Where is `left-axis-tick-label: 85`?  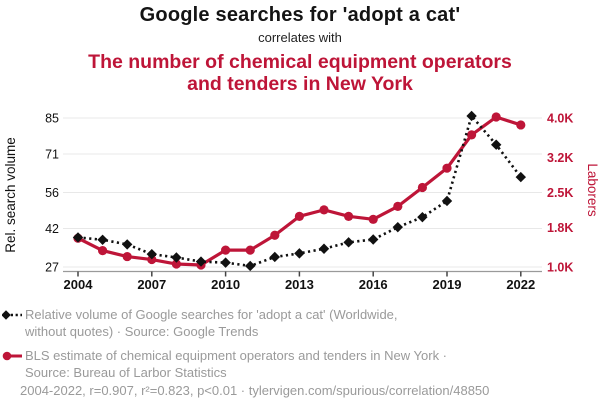
left-axis-tick-label: 85 is located at coordinates (52, 119).